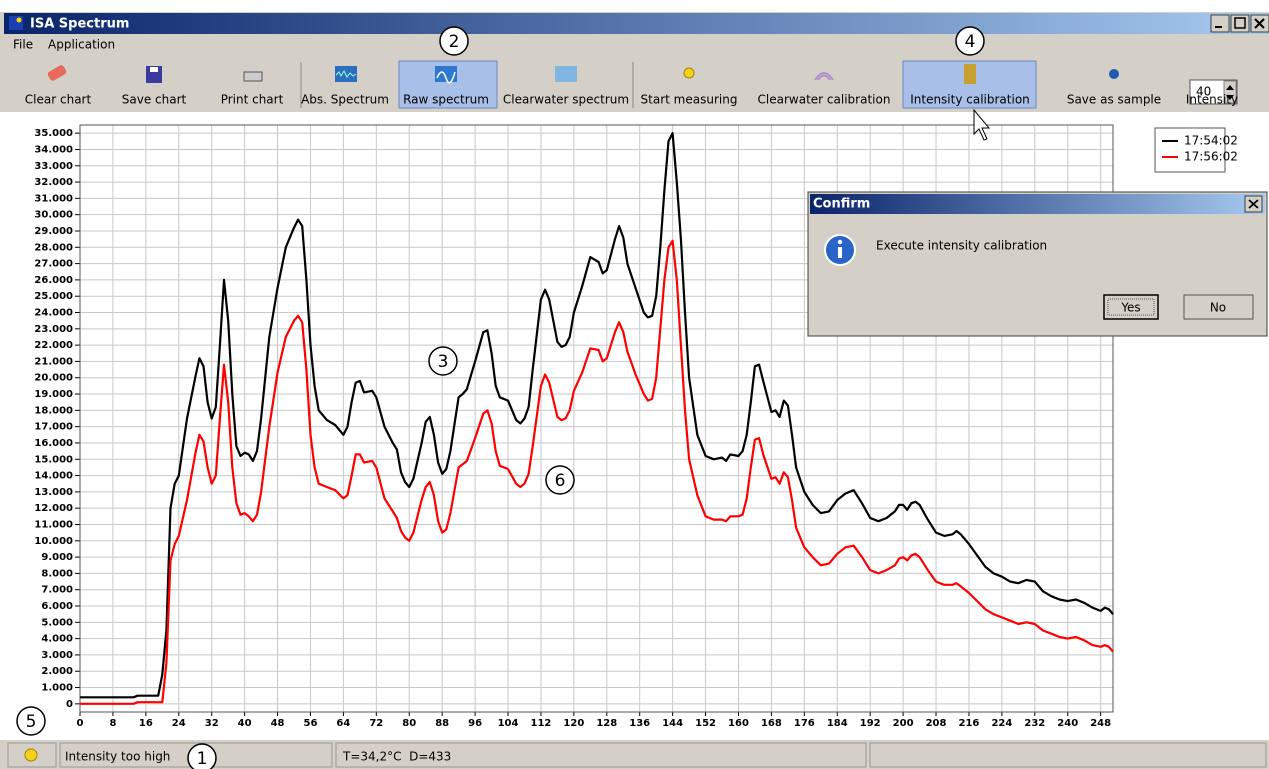 The image size is (1269, 769). I want to click on x-tick-label: 96, so click(475, 723).